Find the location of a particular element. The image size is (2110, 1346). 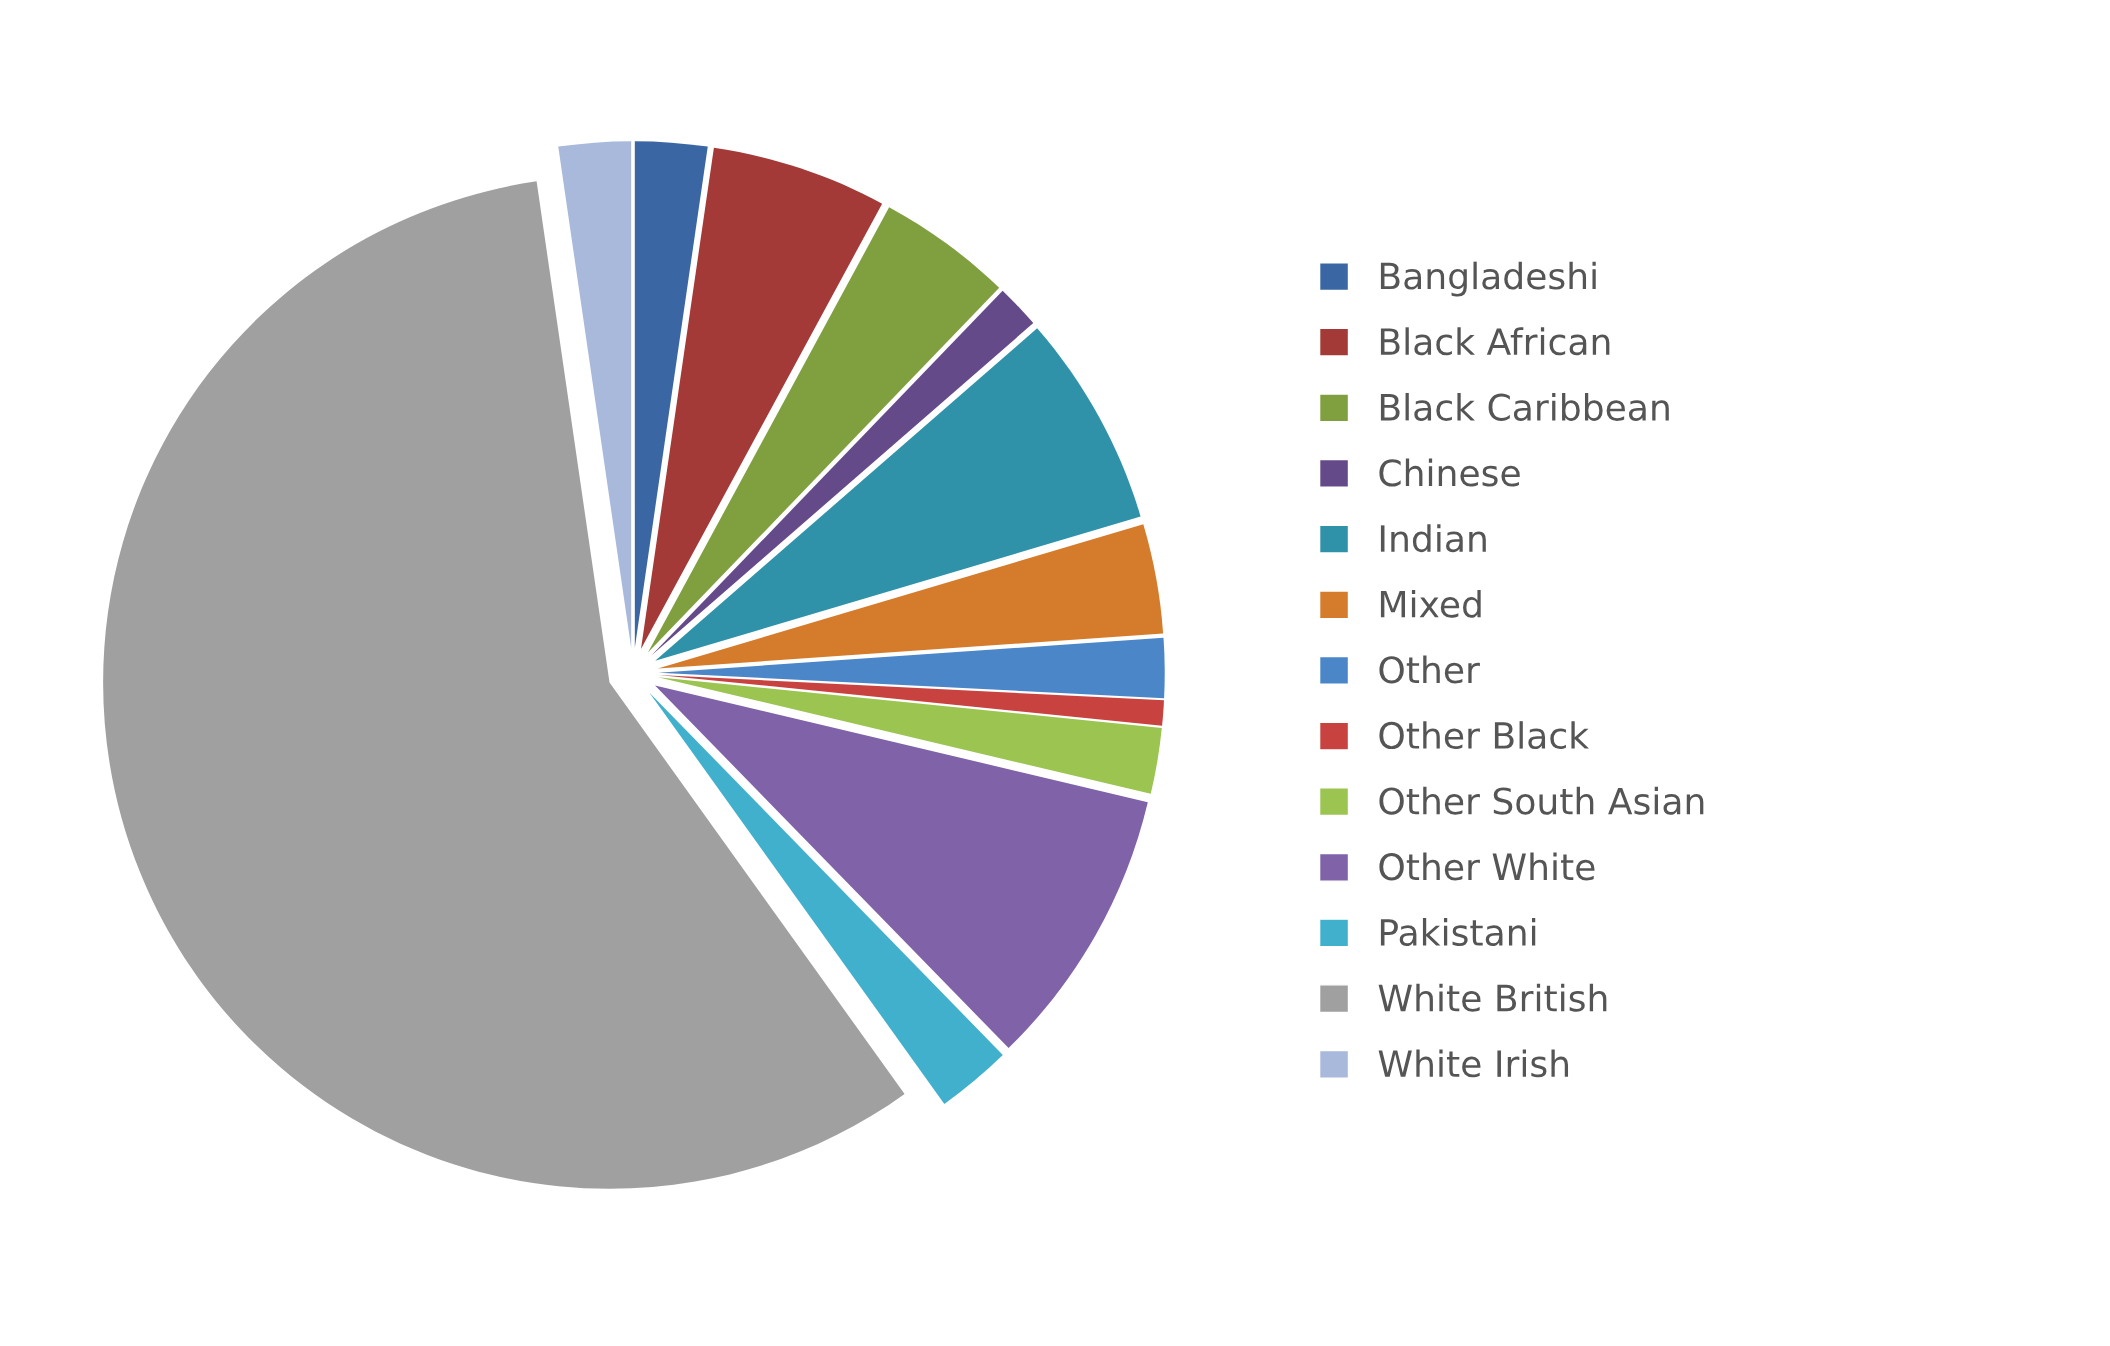

legend-label: Other Black is located at coordinates (1484, 735).